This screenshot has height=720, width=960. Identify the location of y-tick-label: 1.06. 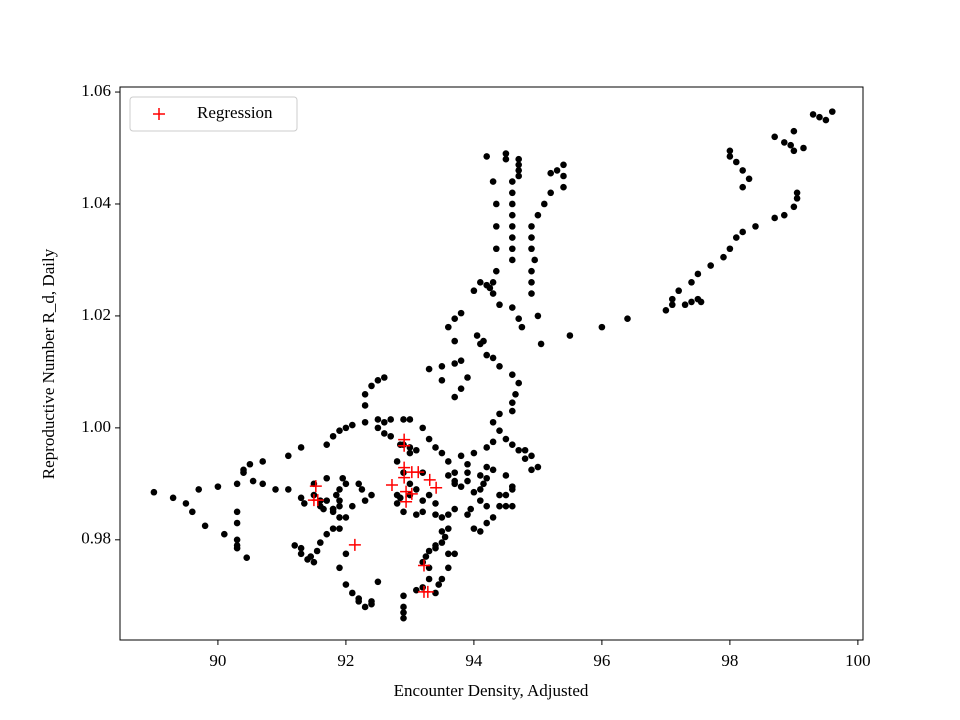
(96, 90).